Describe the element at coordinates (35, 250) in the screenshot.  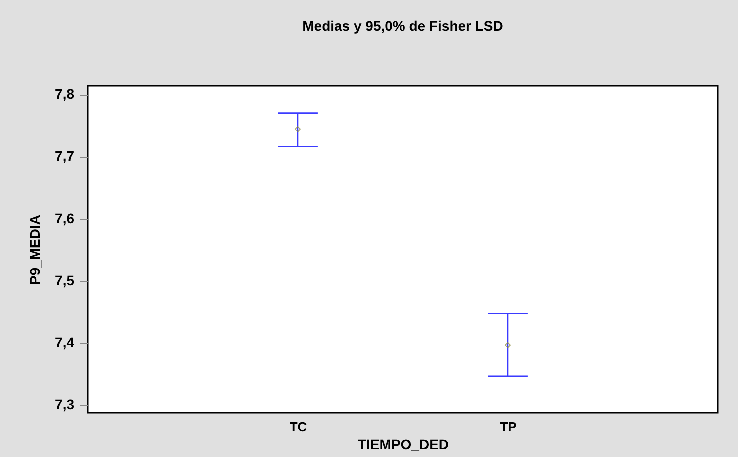
I see `y-axis-title: P9_MEDIA` at that location.